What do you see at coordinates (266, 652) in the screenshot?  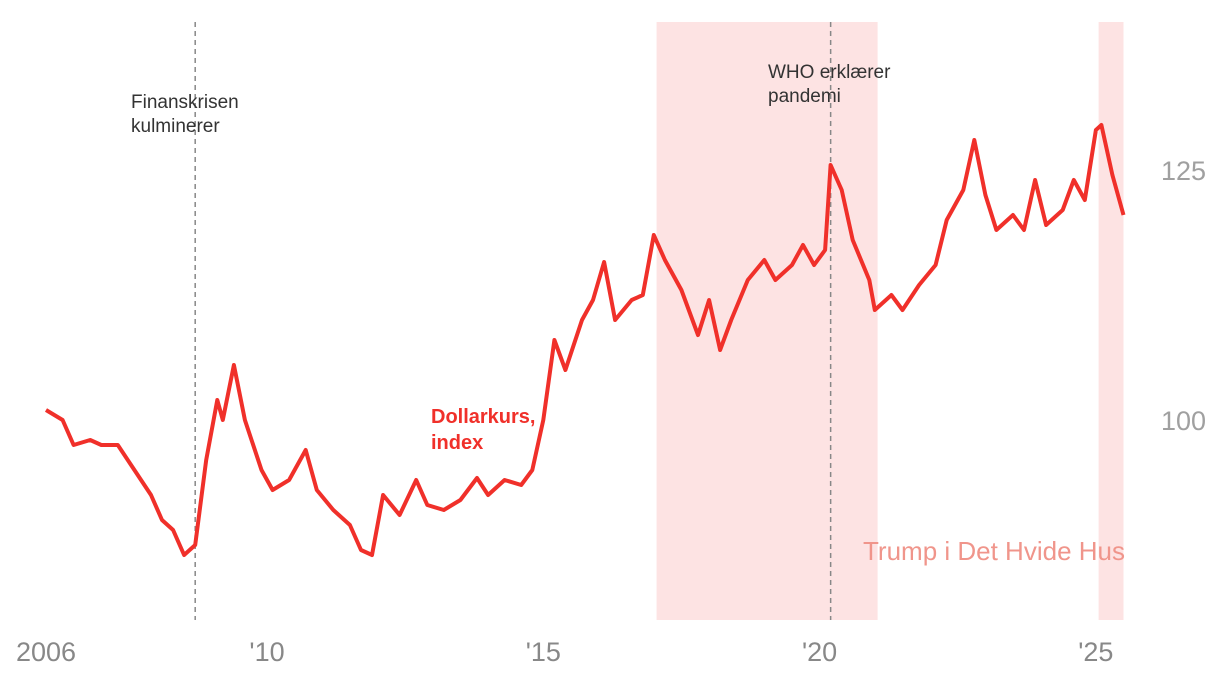 I see `x-tick-label: '10` at bounding box center [266, 652].